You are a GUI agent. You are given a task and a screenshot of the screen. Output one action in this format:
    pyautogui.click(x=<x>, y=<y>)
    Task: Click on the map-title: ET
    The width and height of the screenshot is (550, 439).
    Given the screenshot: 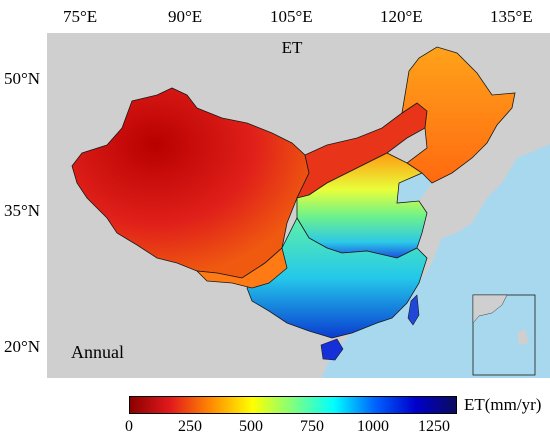 What is the action you would take?
    pyautogui.click(x=292, y=47)
    